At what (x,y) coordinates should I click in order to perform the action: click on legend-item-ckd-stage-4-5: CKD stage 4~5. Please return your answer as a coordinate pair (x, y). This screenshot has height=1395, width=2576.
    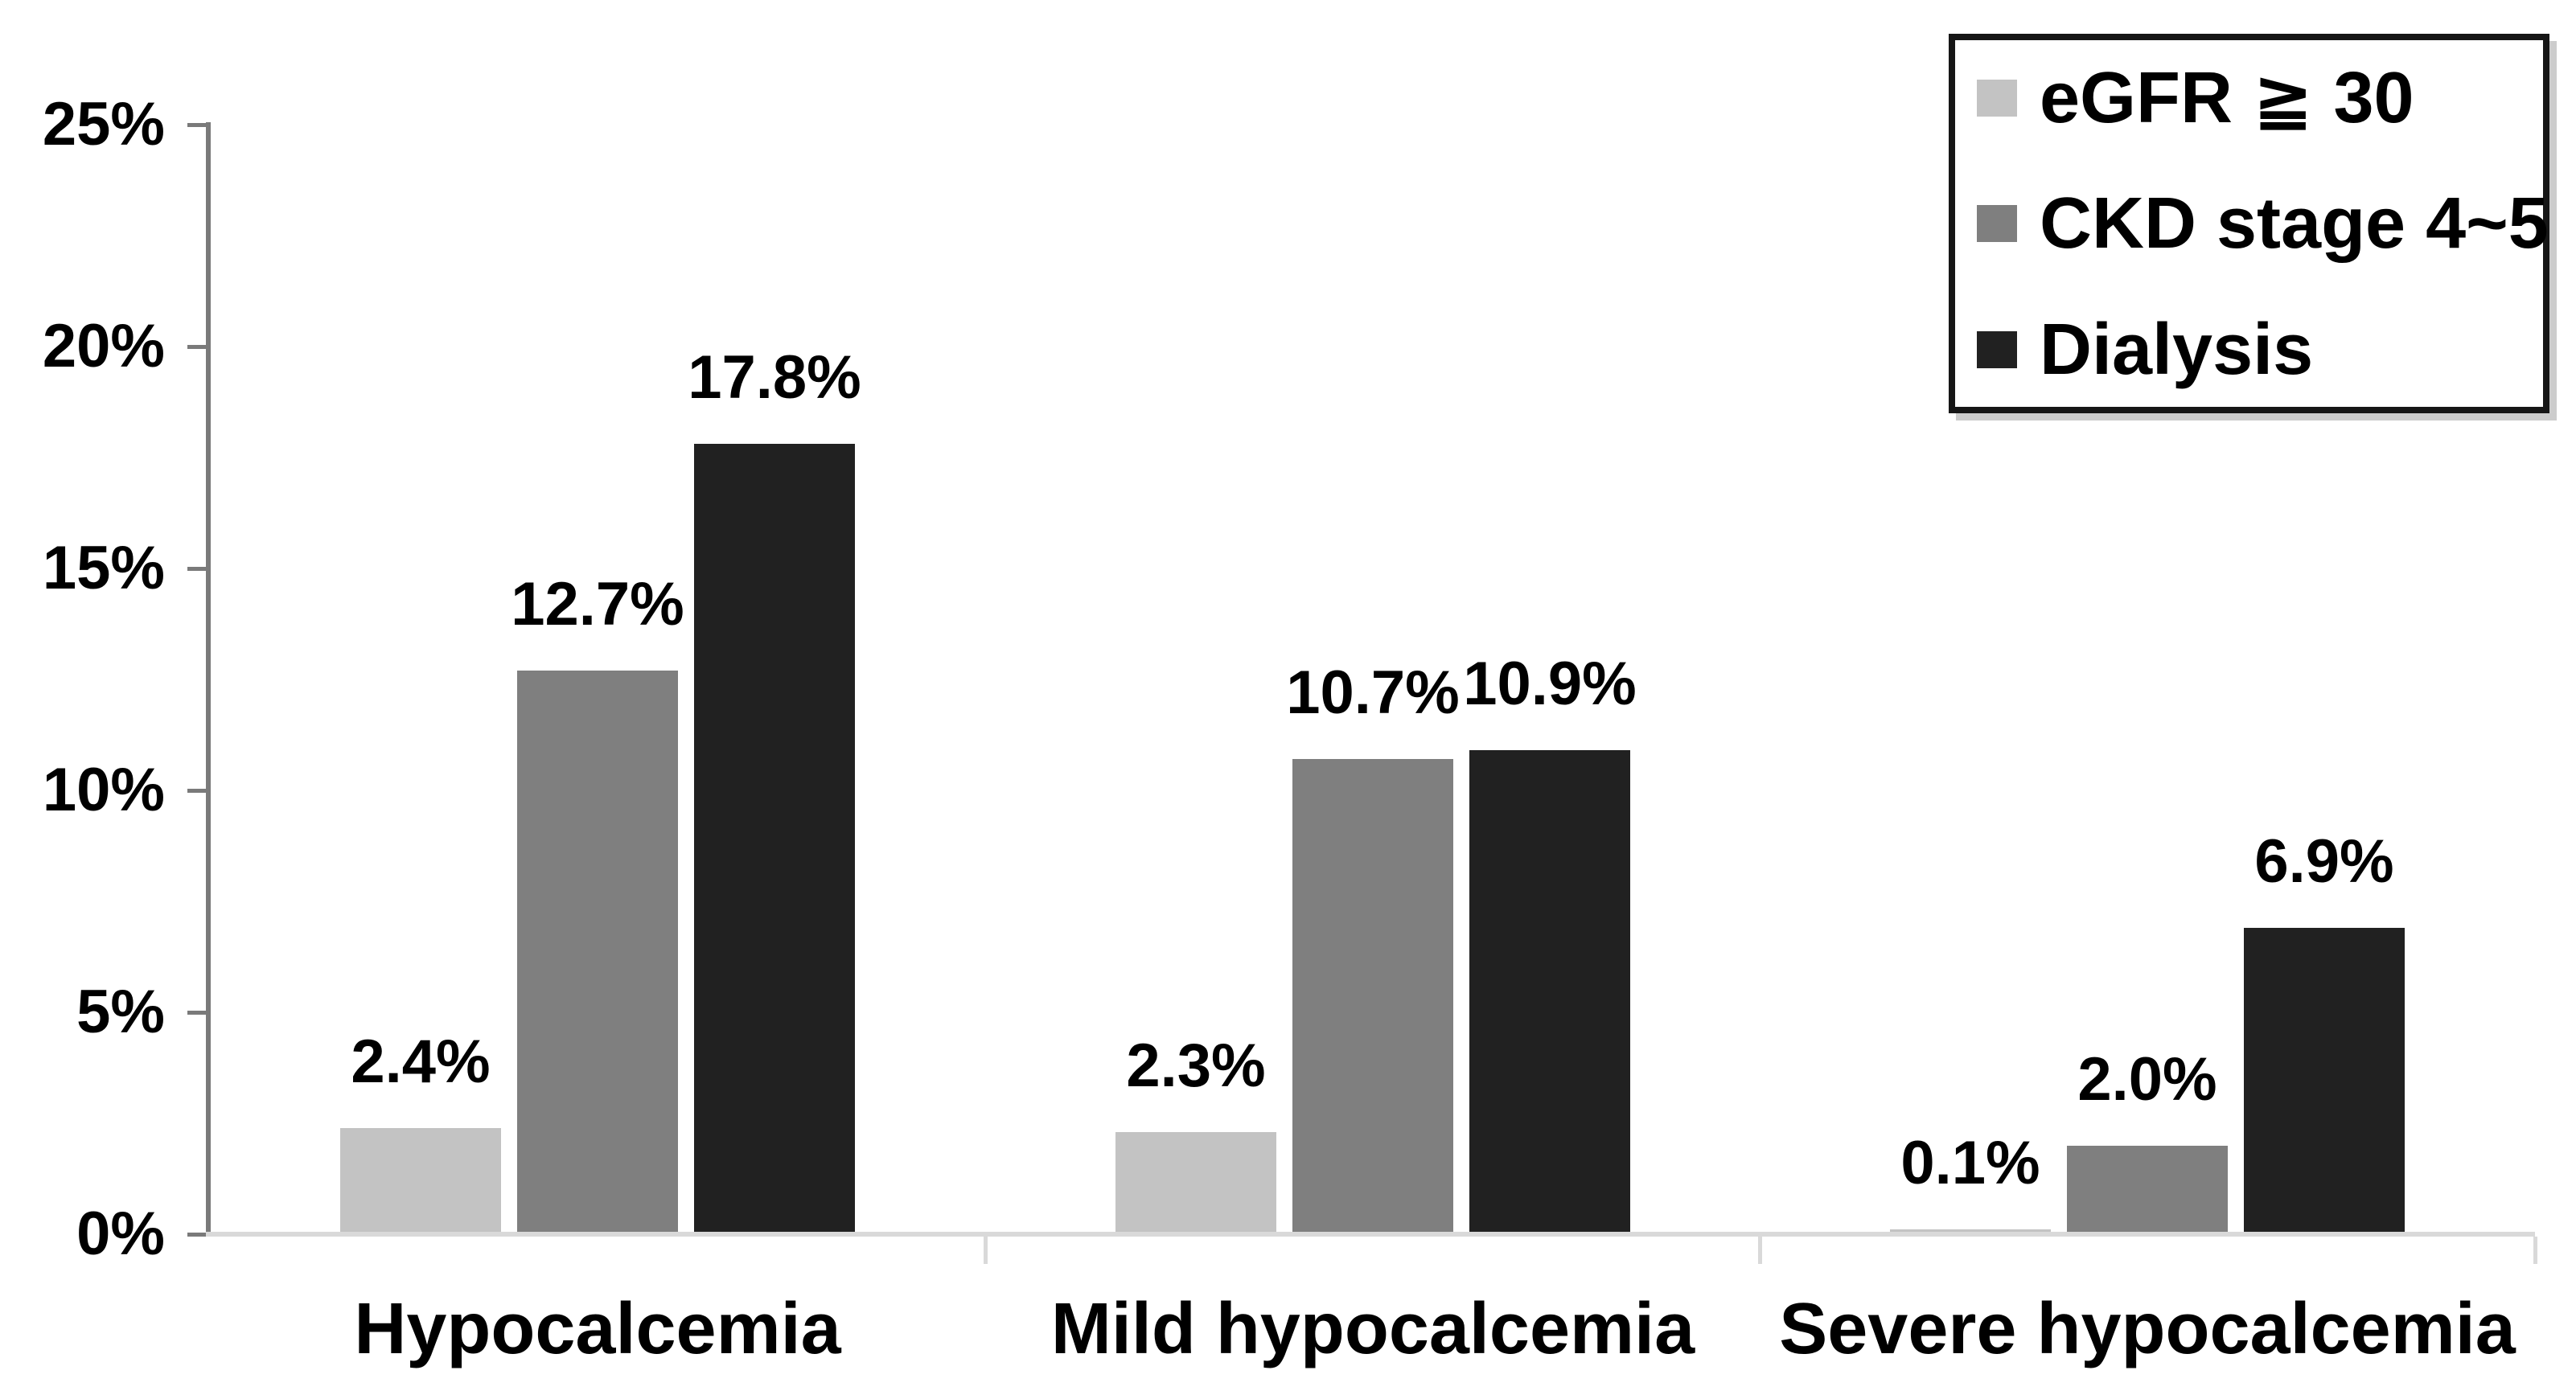
    Looking at the image, I should click on (2263, 224).